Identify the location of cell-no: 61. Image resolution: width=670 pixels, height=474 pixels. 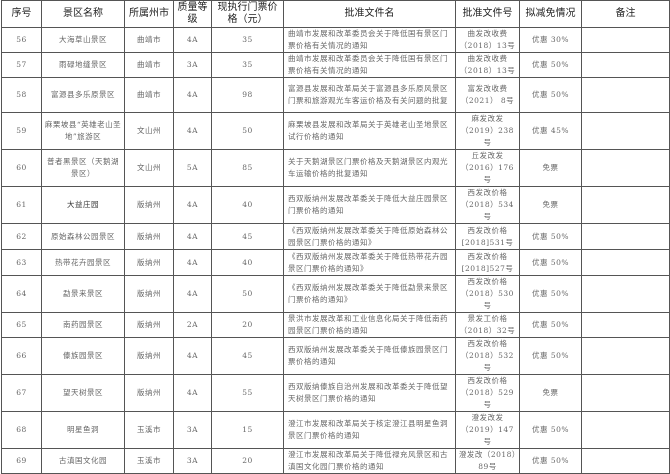
(21, 205).